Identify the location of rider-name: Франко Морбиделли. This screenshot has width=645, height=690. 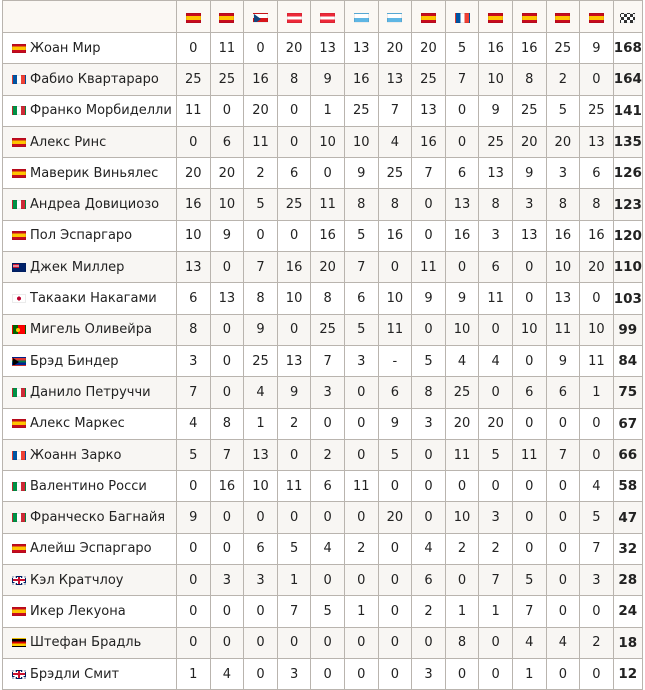
(101, 111).